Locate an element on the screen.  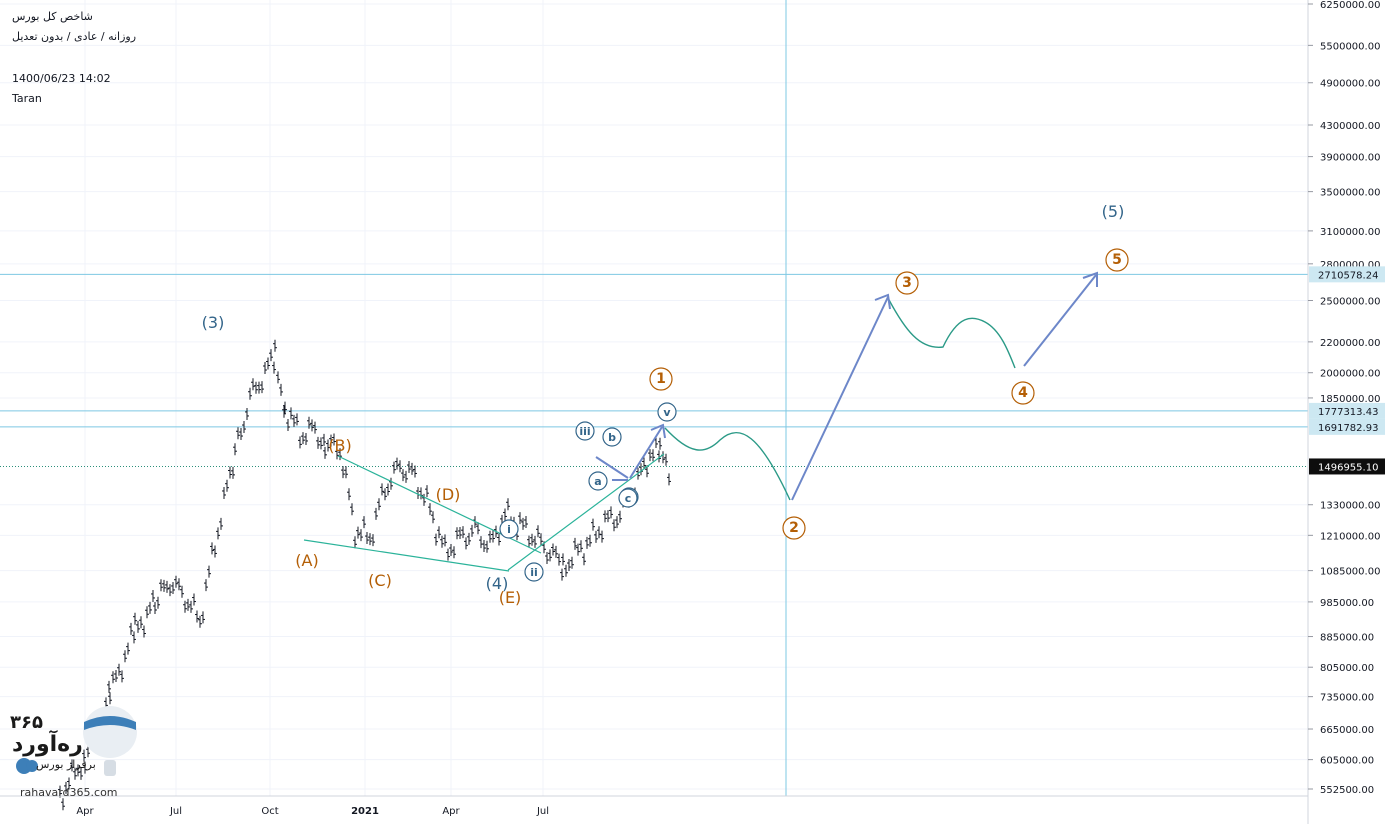
y-tick-label: 1210000.00 is located at coordinates (1350, 536).